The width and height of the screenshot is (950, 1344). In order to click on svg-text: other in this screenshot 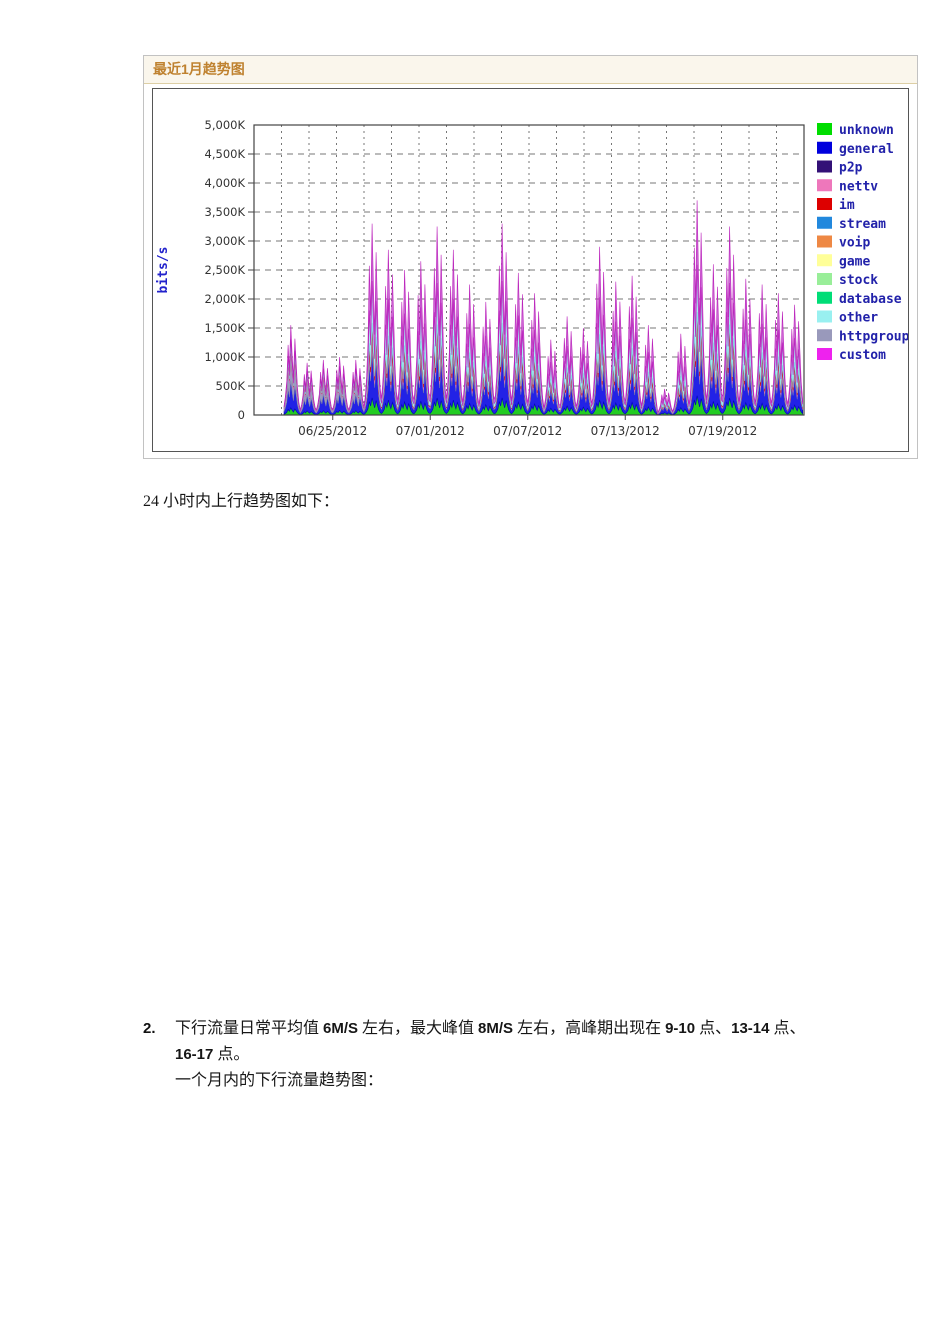, I will do `click(858, 318)`.